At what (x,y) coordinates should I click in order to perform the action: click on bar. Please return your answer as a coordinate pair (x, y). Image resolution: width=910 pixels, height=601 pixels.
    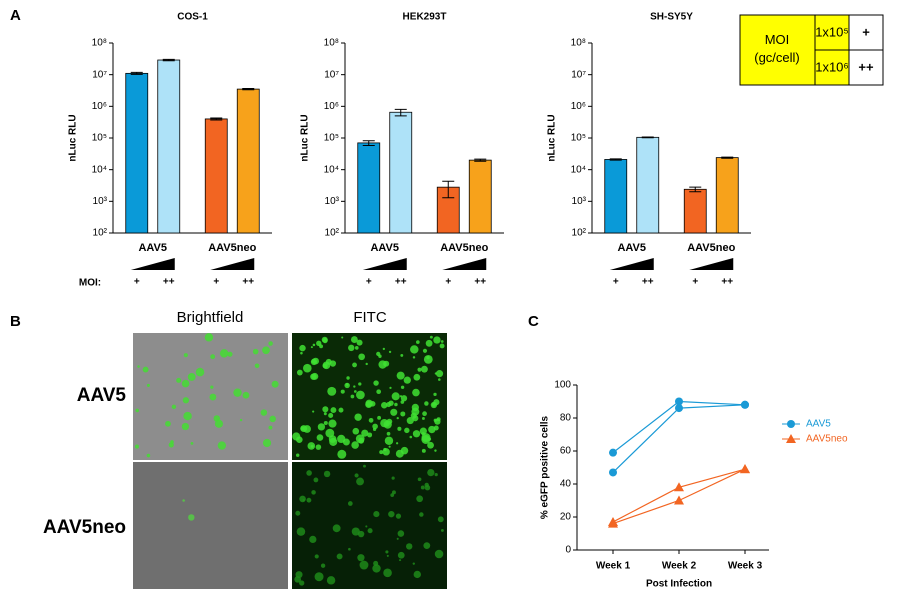
    Looking at the image, I should click on (695, 211).